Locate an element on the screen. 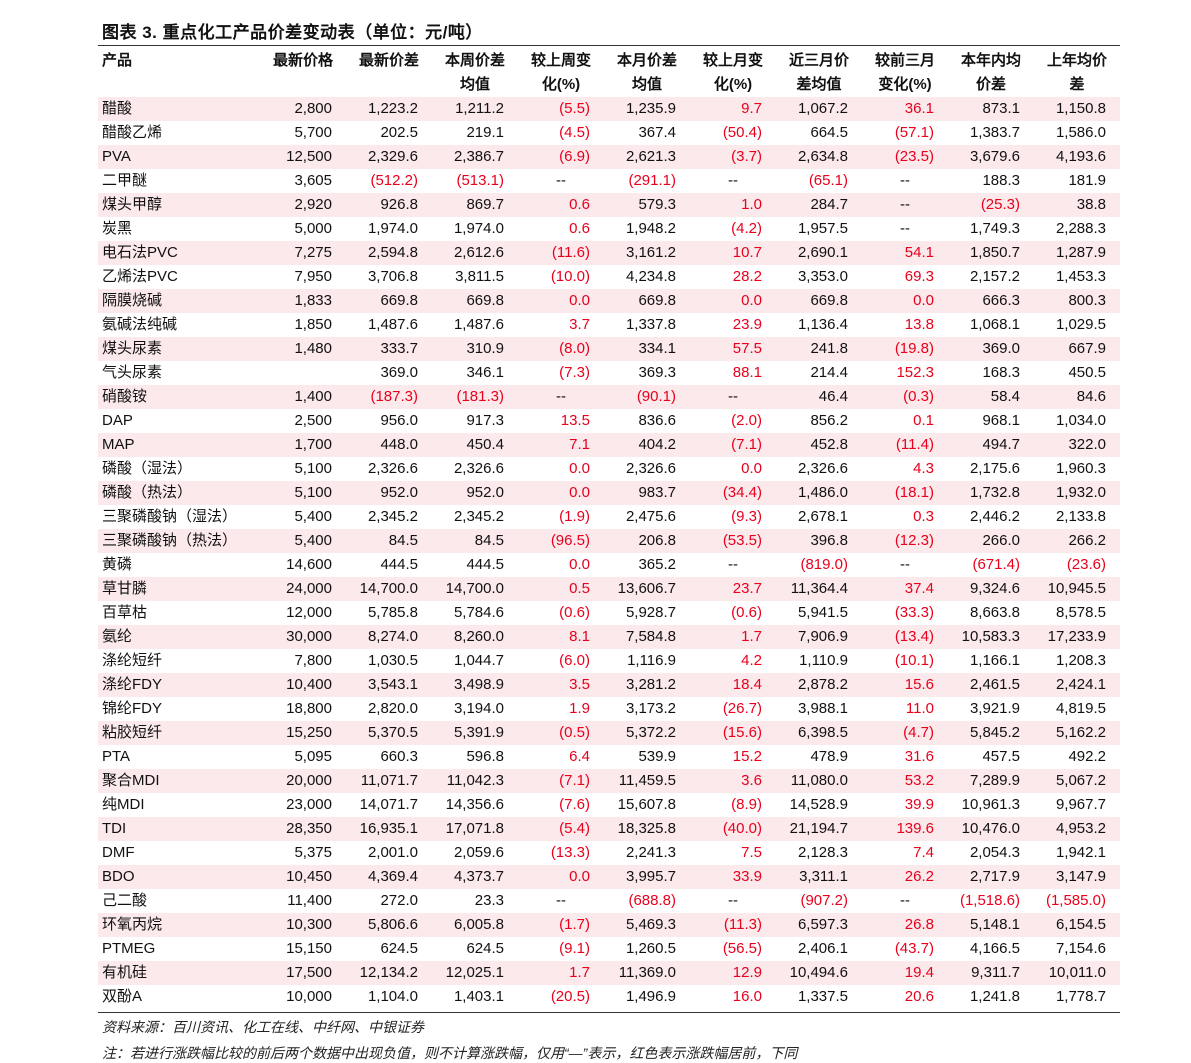  value-cell: 2,500 is located at coordinates (313, 420).